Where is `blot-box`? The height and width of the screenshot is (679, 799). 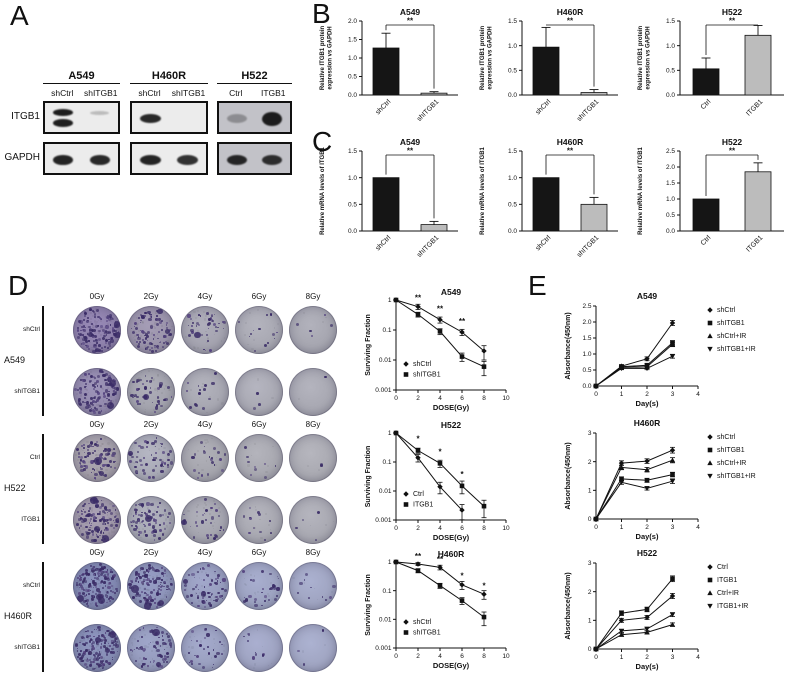 blot-box is located at coordinates (81, 117).